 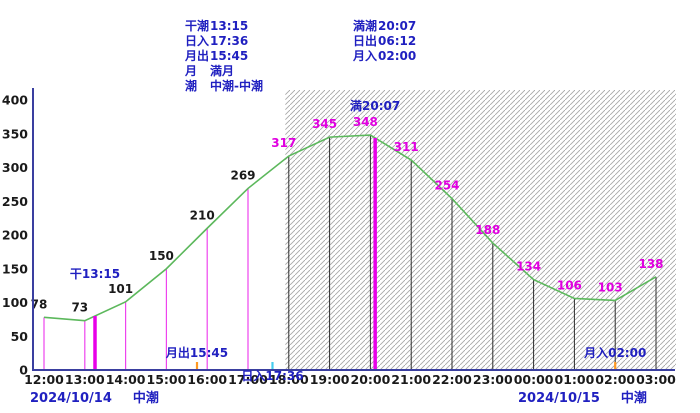 I want to click on date-right-value: 2024/10/15, so click(x=559, y=398).